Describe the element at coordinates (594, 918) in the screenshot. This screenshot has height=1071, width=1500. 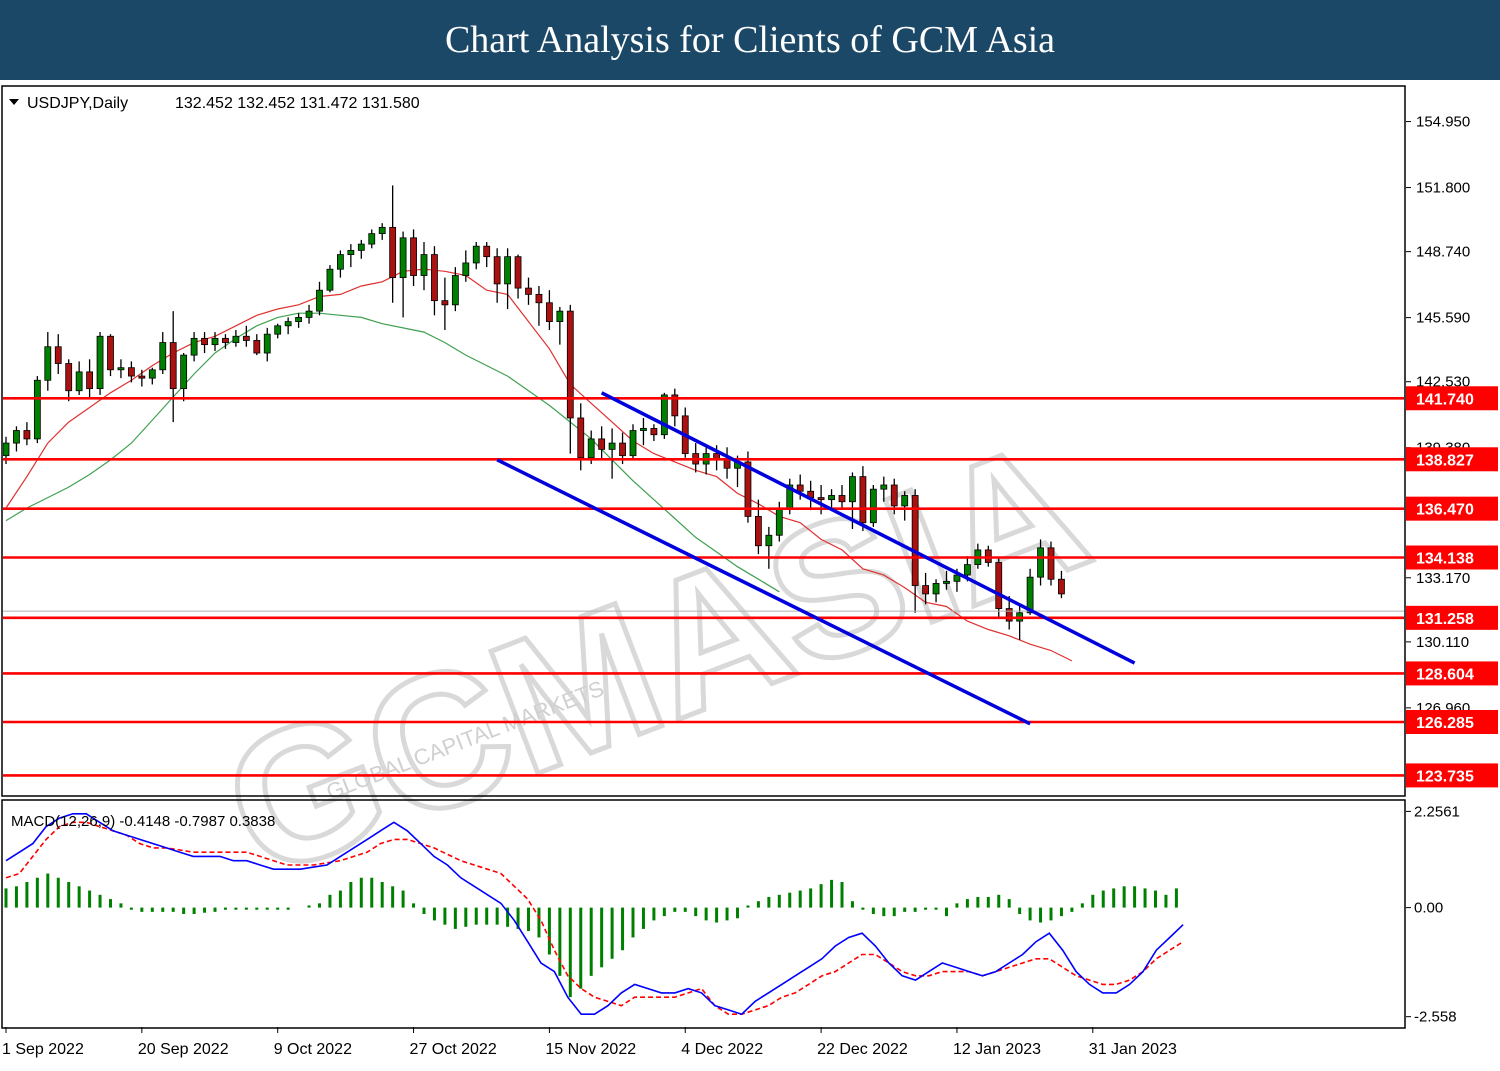
I see `macd-signal-line` at that location.